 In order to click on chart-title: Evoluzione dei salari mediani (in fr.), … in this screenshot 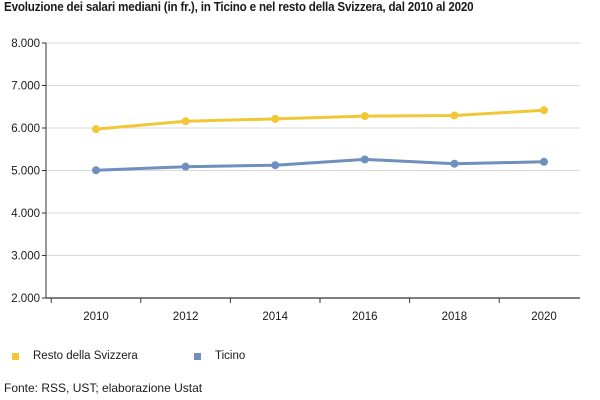, I will do `click(239, 7)`.